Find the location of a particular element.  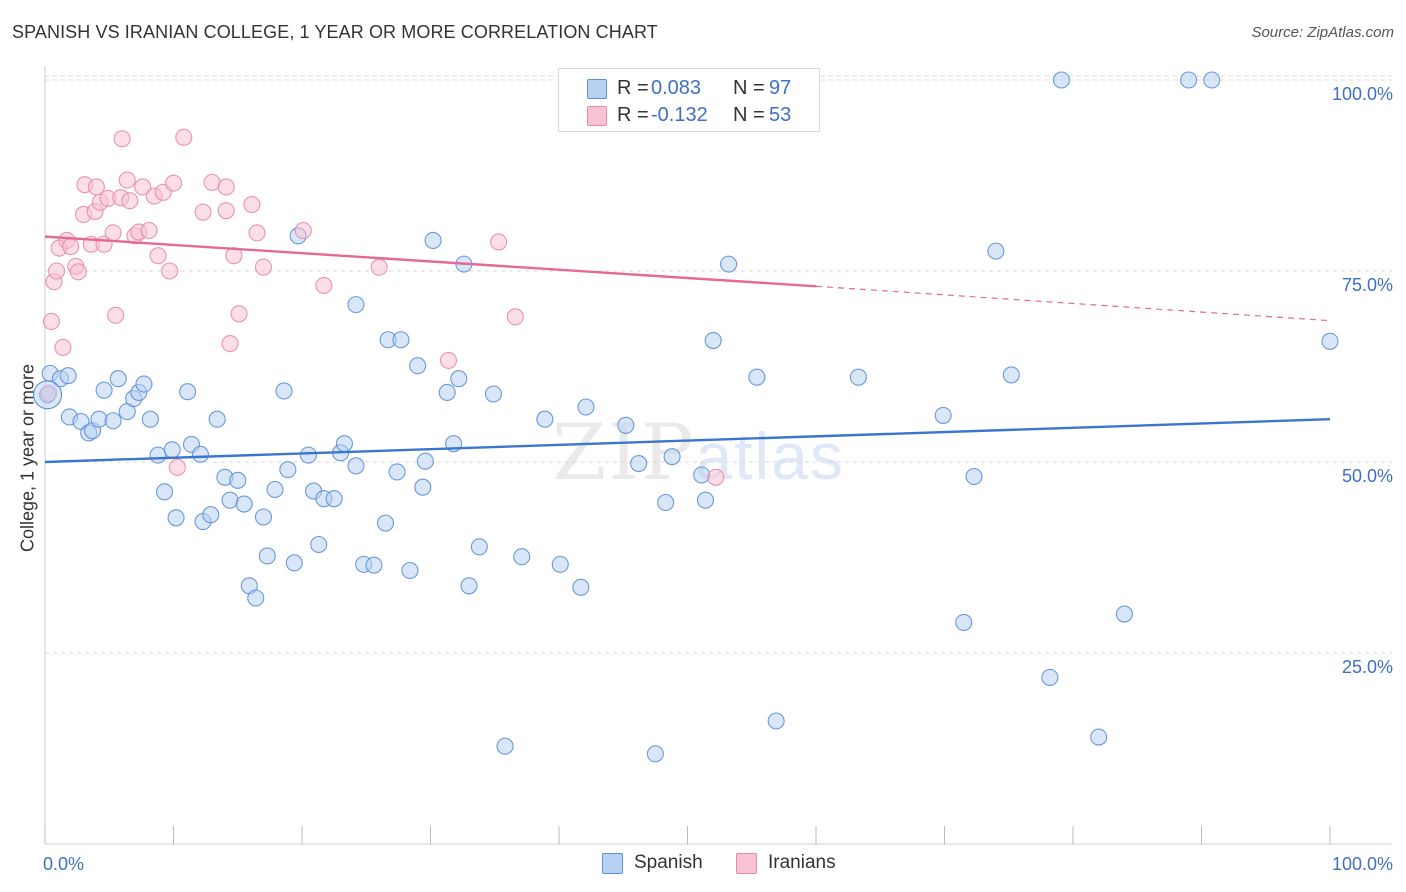

y-tick-label: 50.0% is located at coordinates (1367, 476).